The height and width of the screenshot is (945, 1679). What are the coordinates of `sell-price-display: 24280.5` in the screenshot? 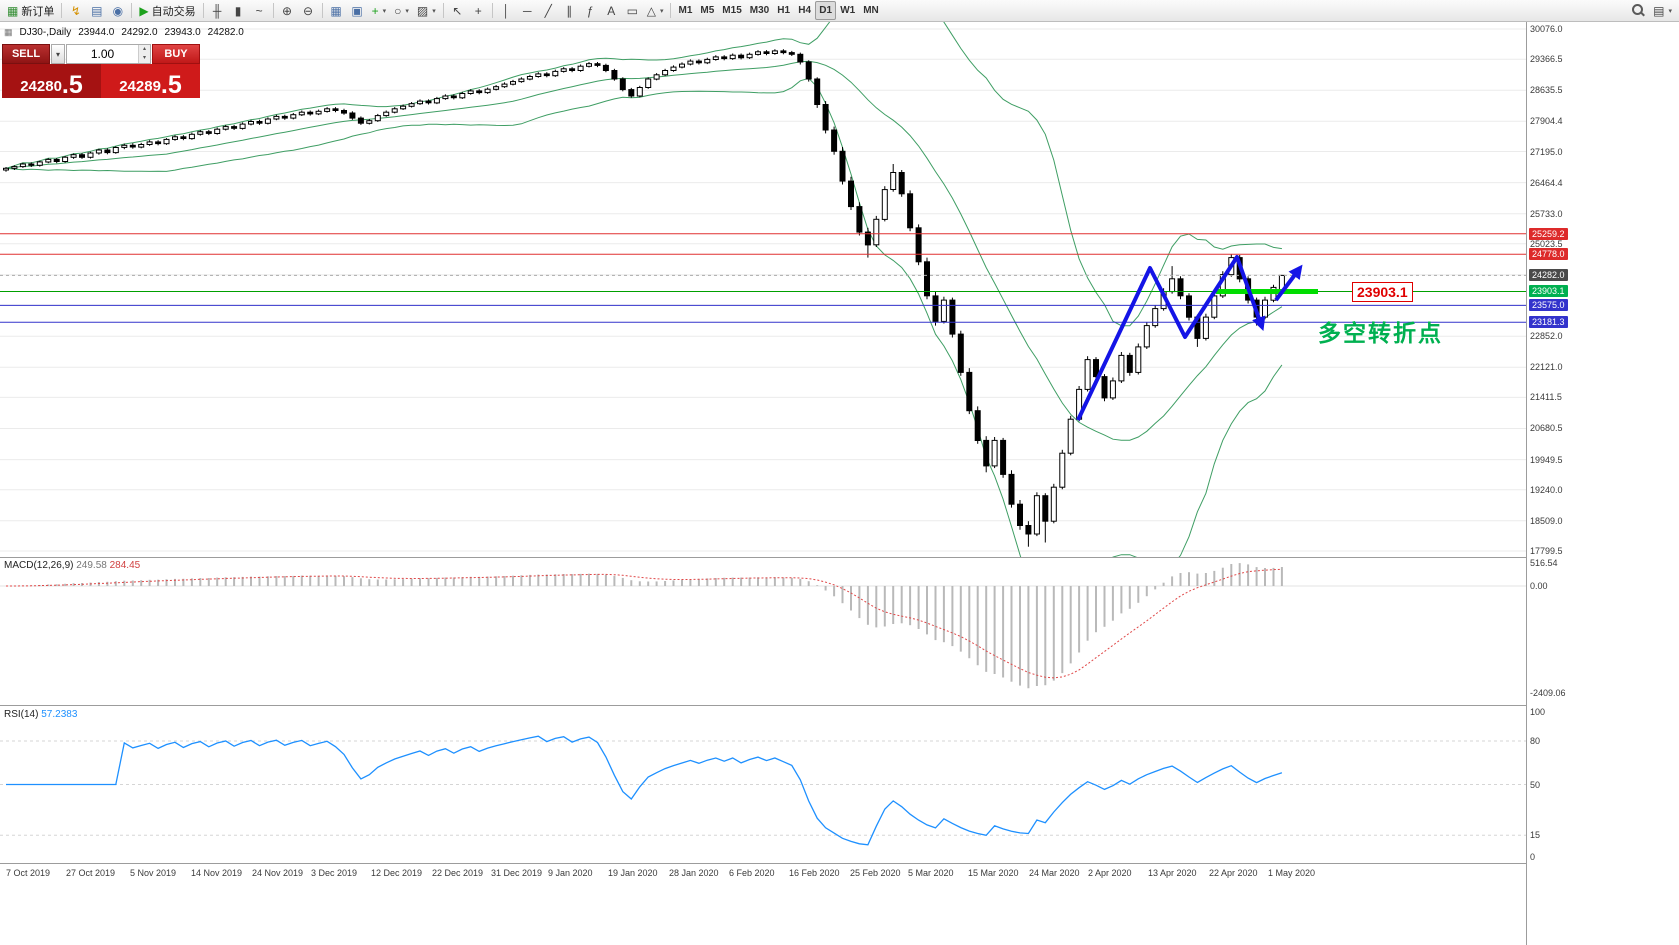 It's located at (51, 81).